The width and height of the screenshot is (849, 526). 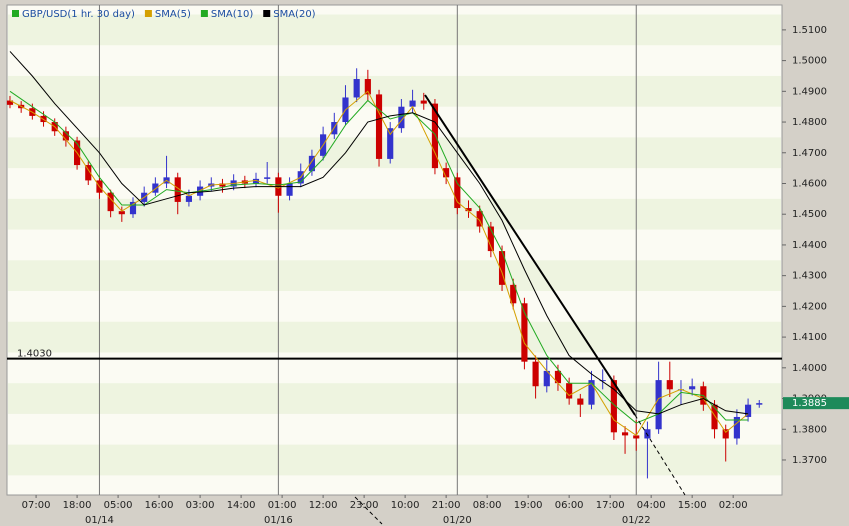 What do you see at coordinates (809, 245) in the screenshot?
I see `y-tick-label: 1.4400` at bounding box center [809, 245].